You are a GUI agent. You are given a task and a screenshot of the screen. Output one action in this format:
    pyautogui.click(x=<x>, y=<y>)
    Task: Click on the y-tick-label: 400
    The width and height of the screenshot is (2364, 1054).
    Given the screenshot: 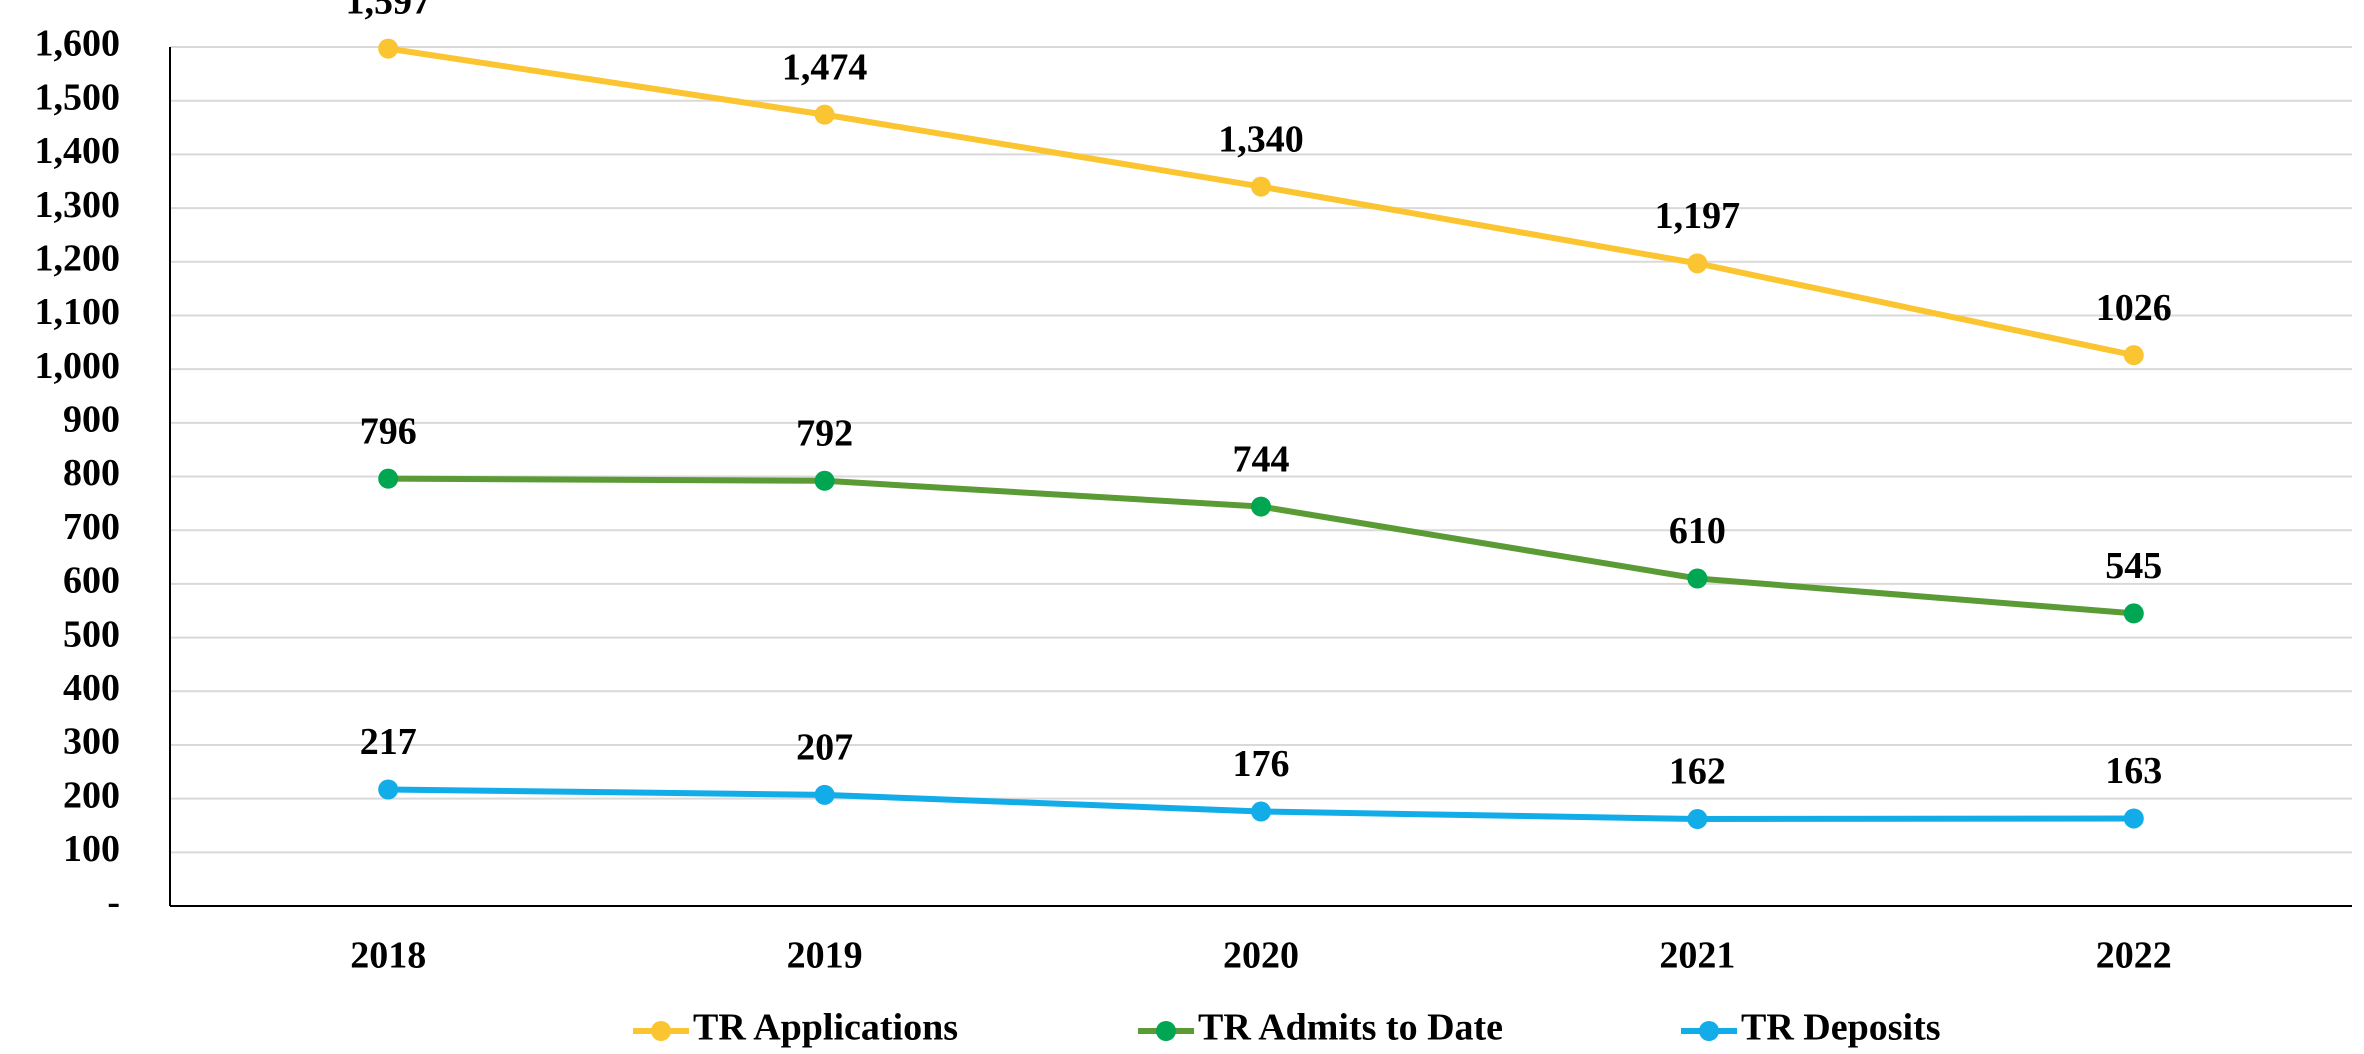 What is the action you would take?
    pyautogui.click(x=91, y=688)
    